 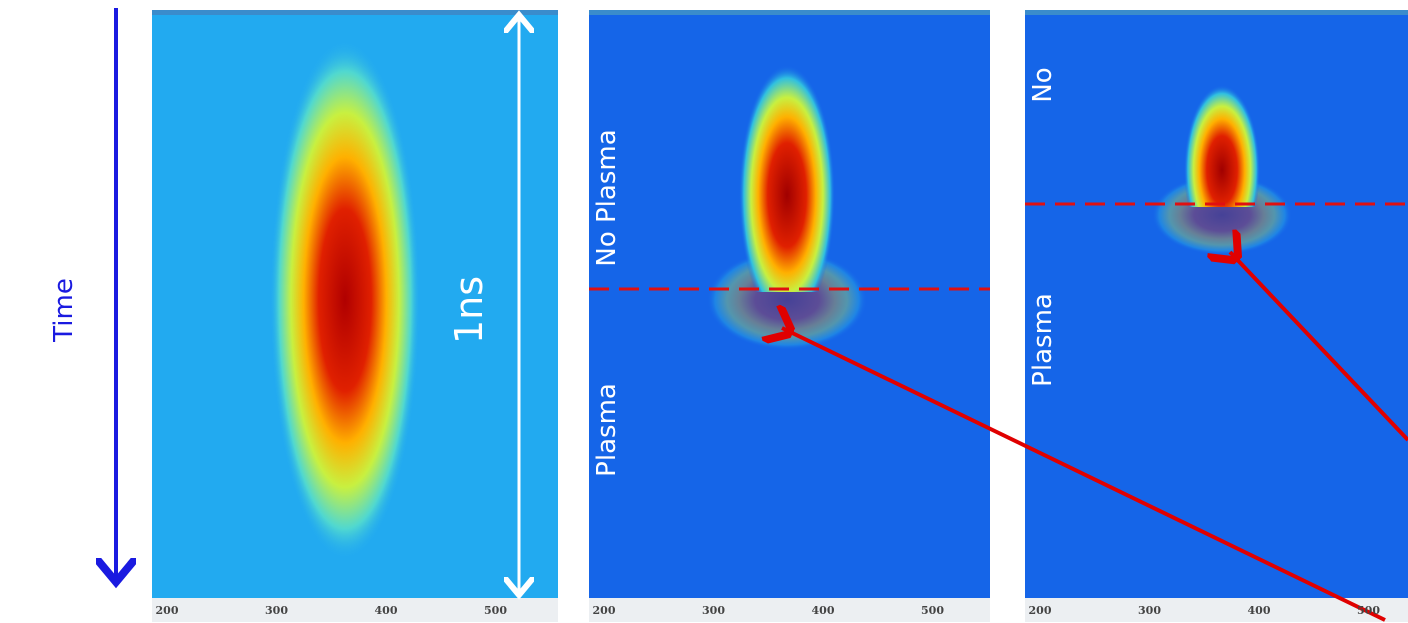 I want to click on duration-label: 1ns, so click(x=469, y=310).